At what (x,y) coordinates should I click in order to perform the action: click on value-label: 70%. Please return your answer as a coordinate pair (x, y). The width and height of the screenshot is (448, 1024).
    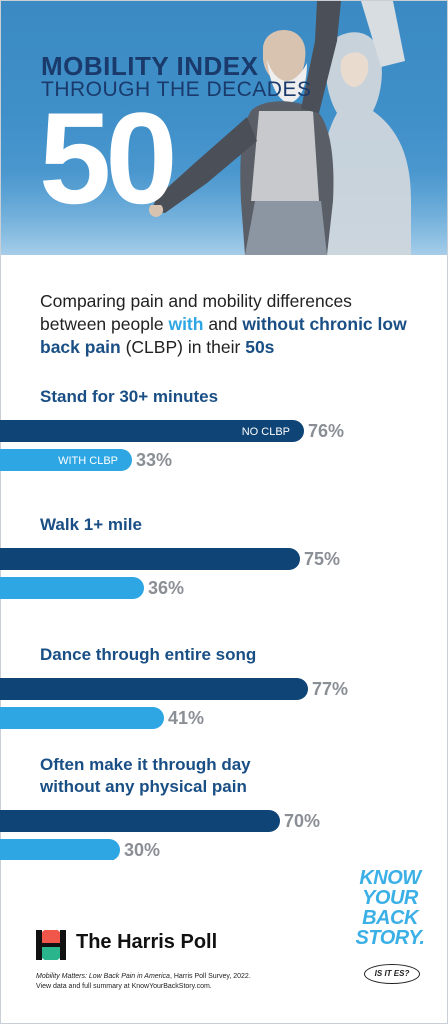
    Looking at the image, I should click on (302, 821).